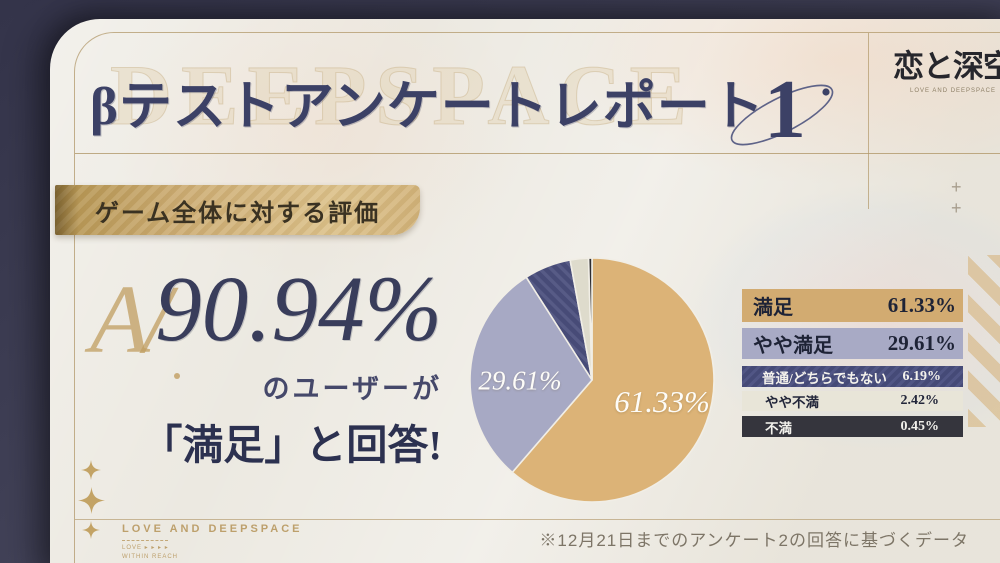  What do you see at coordinates (537, 153) in the screenshot?
I see `title-divider-line` at bounding box center [537, 153].